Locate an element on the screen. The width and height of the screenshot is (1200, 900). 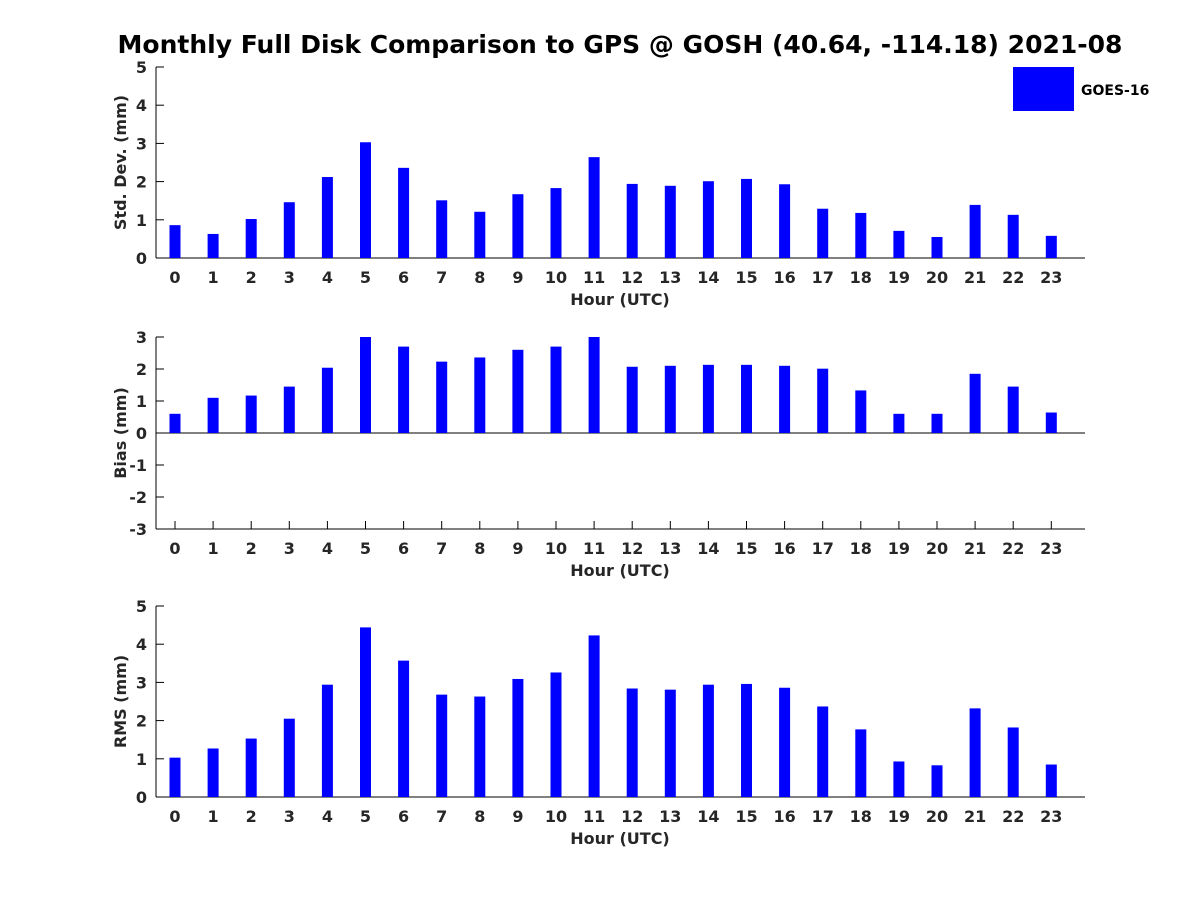
panel-1-x-tick-label: 21 is located at coordinates (975, 277).